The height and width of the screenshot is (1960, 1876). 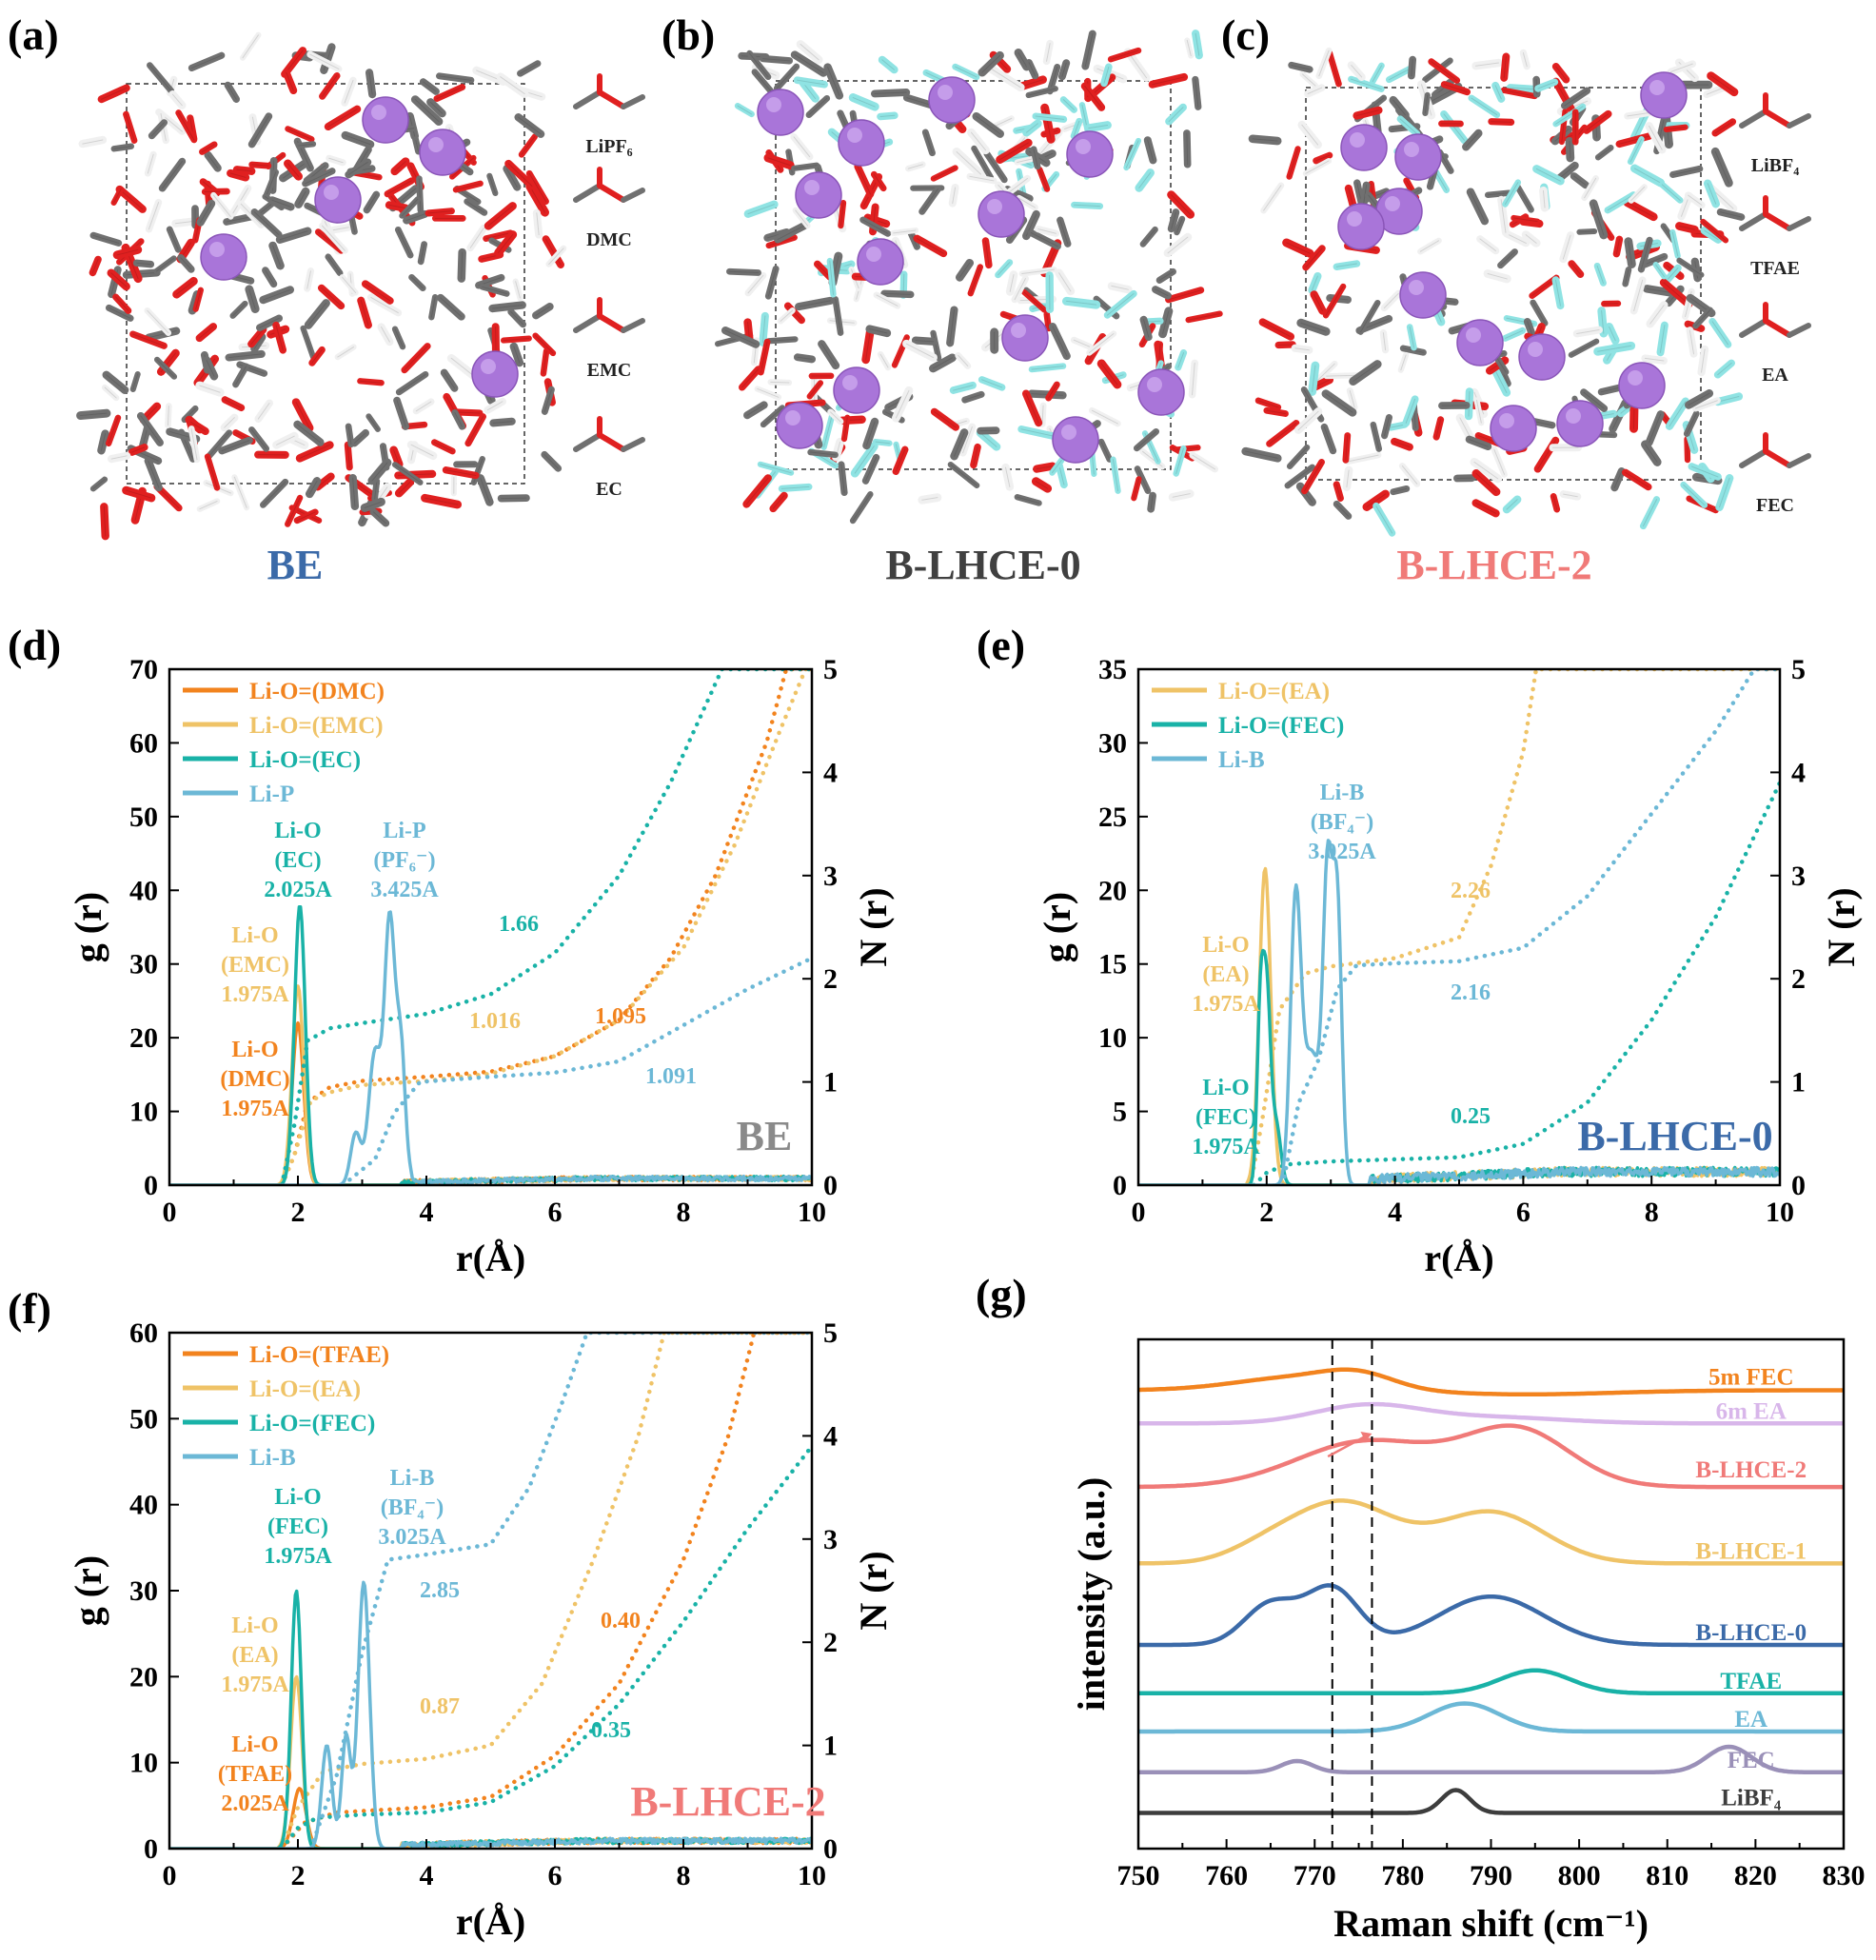 What do you see at coordinates (1667, 1876) in the screenshot?
I see `x-tick-label: 810` at bounding box center [1667, 1876].